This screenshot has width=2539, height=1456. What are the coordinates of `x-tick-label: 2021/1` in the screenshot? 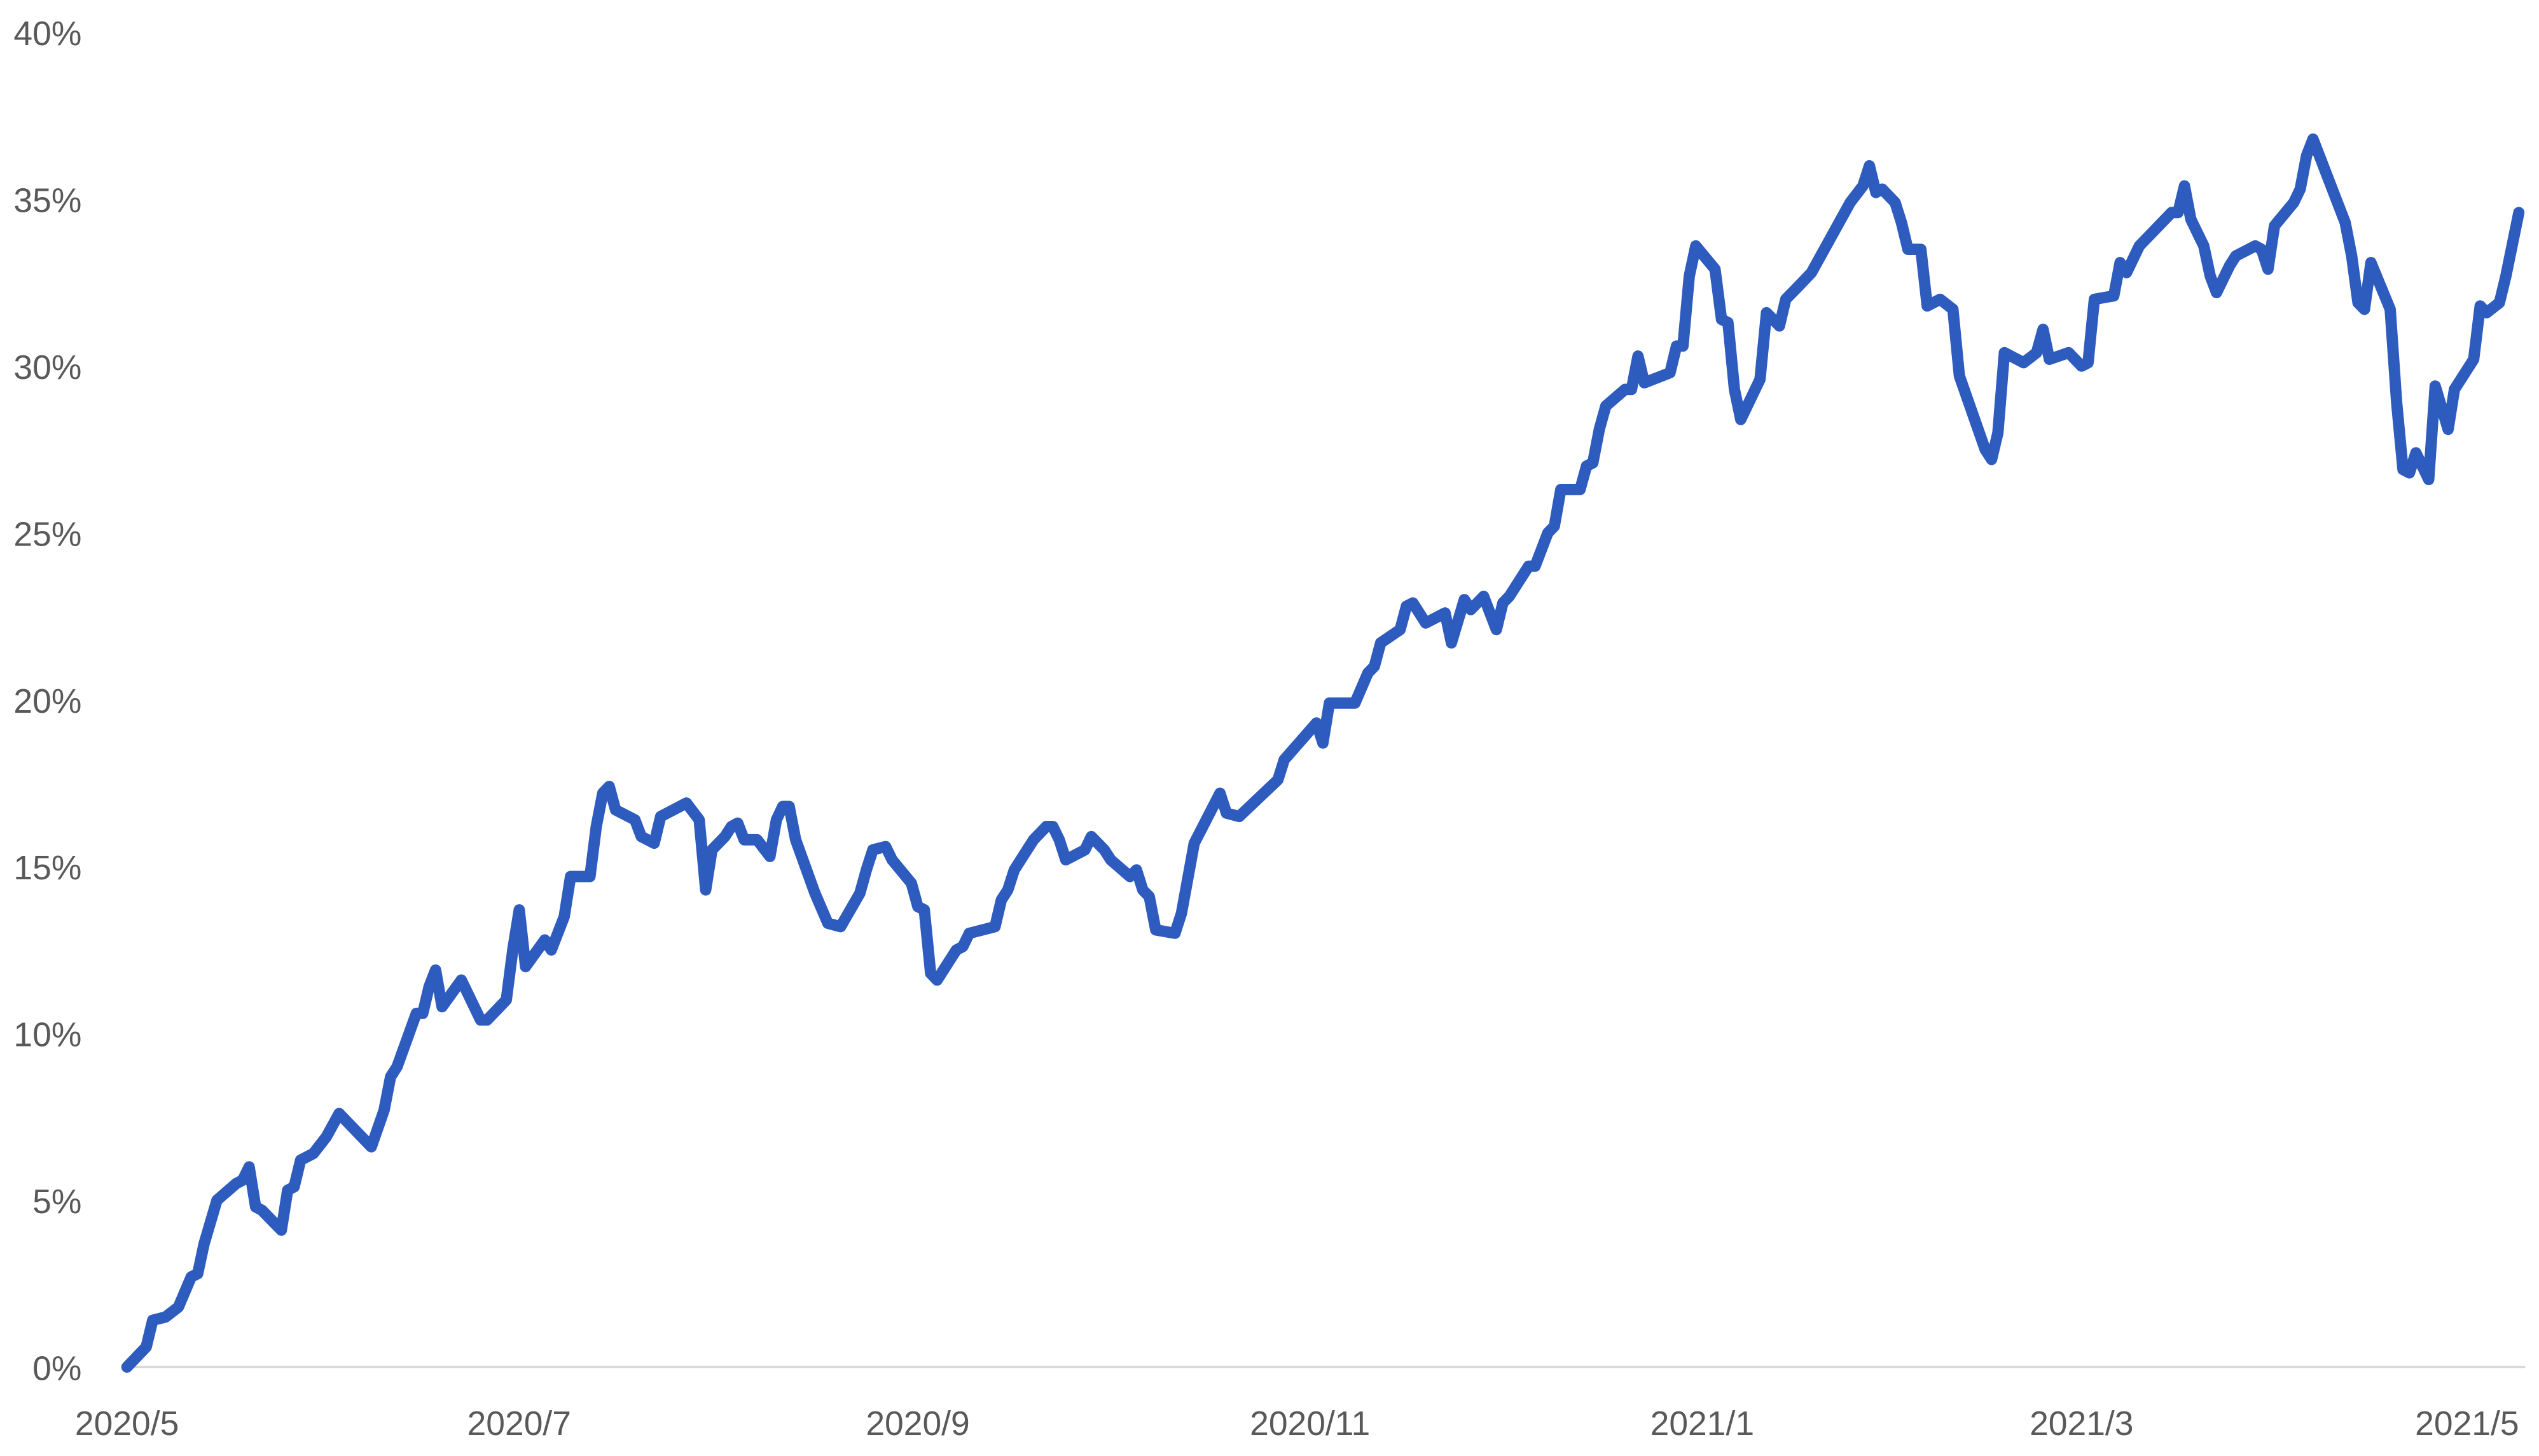 It's located at (1702, 1424).